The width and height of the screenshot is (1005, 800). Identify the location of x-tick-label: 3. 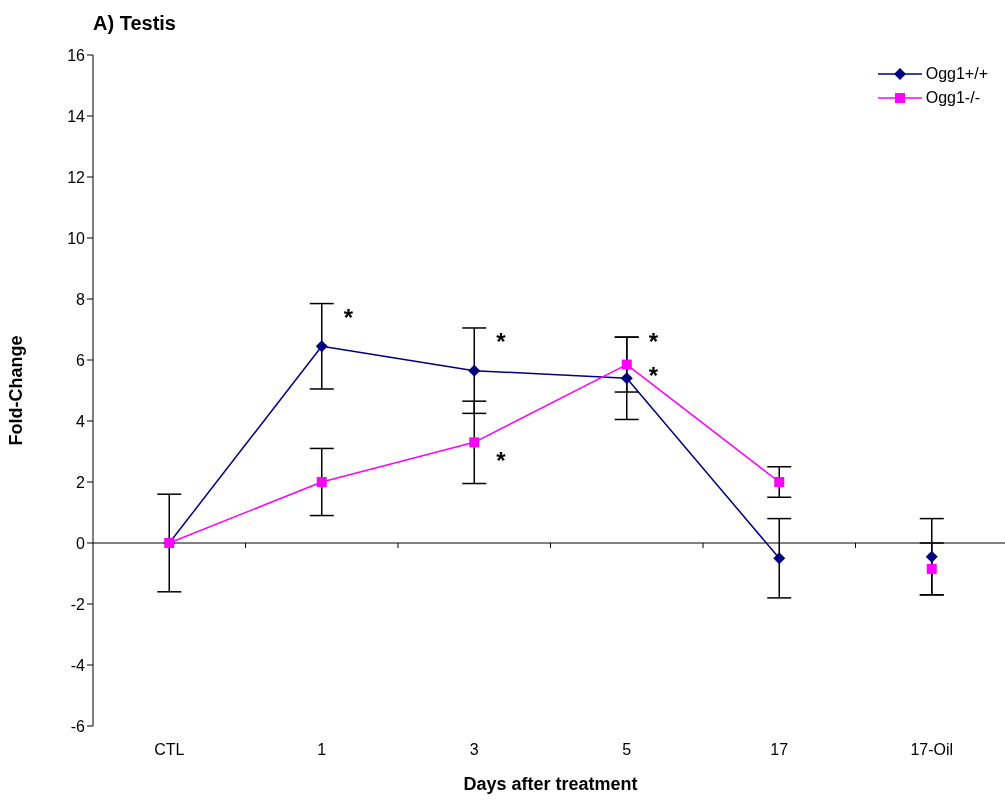
(474, 750).